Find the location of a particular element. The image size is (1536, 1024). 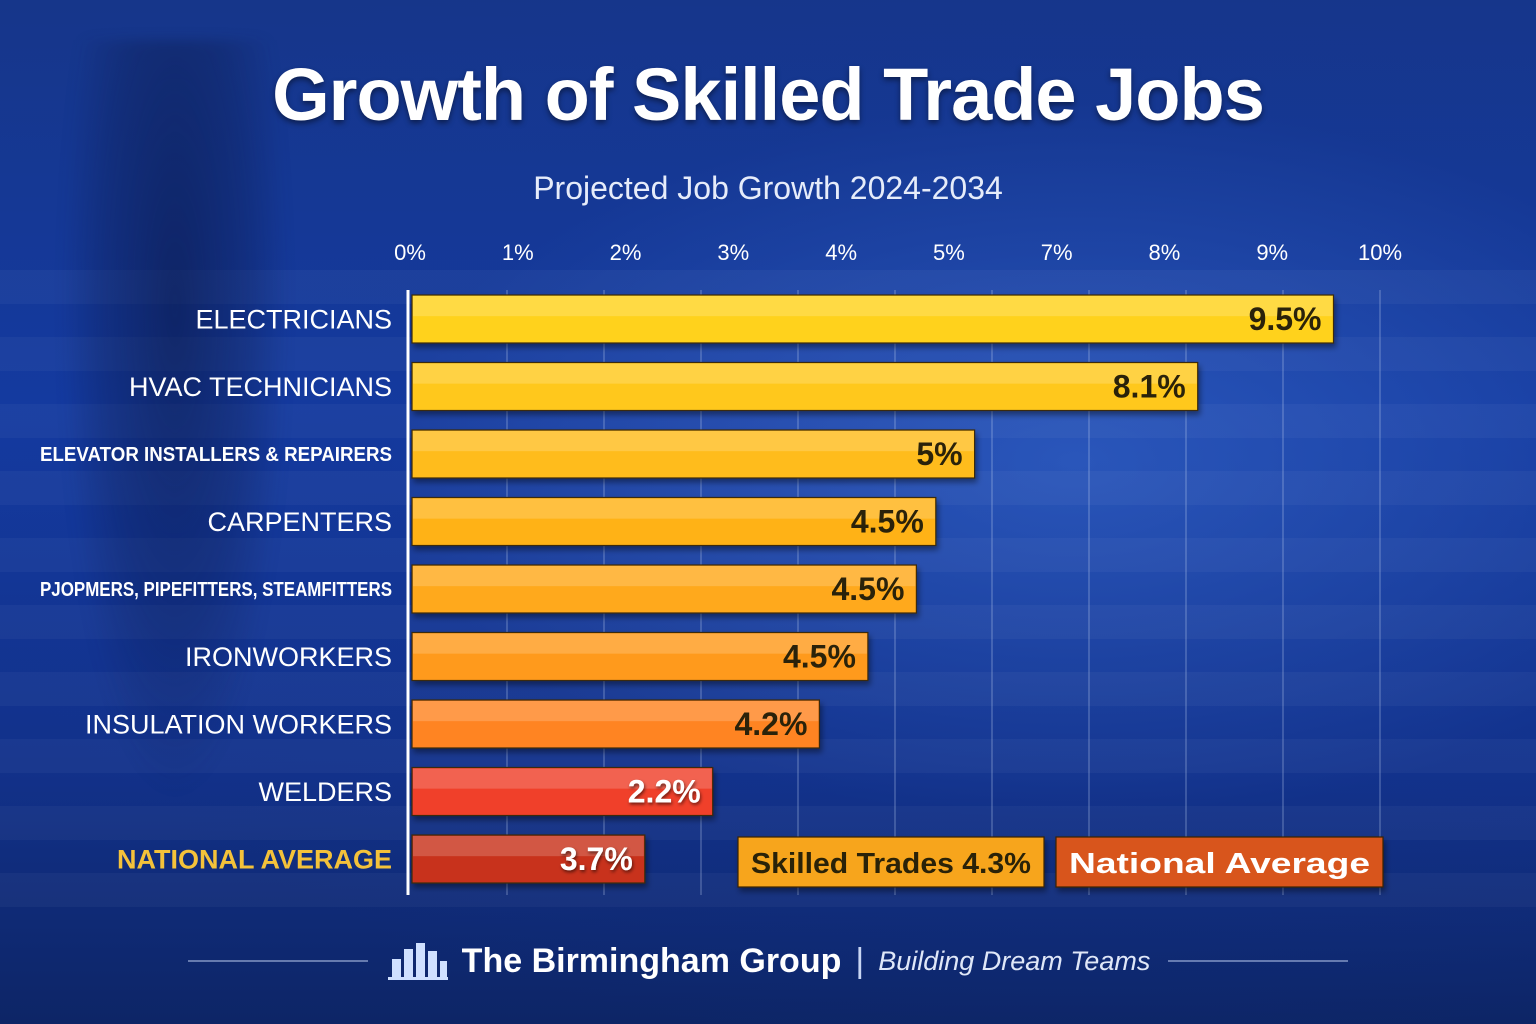

category-label: NATIONAL AVERAGE is located at coordinates (254, 860).